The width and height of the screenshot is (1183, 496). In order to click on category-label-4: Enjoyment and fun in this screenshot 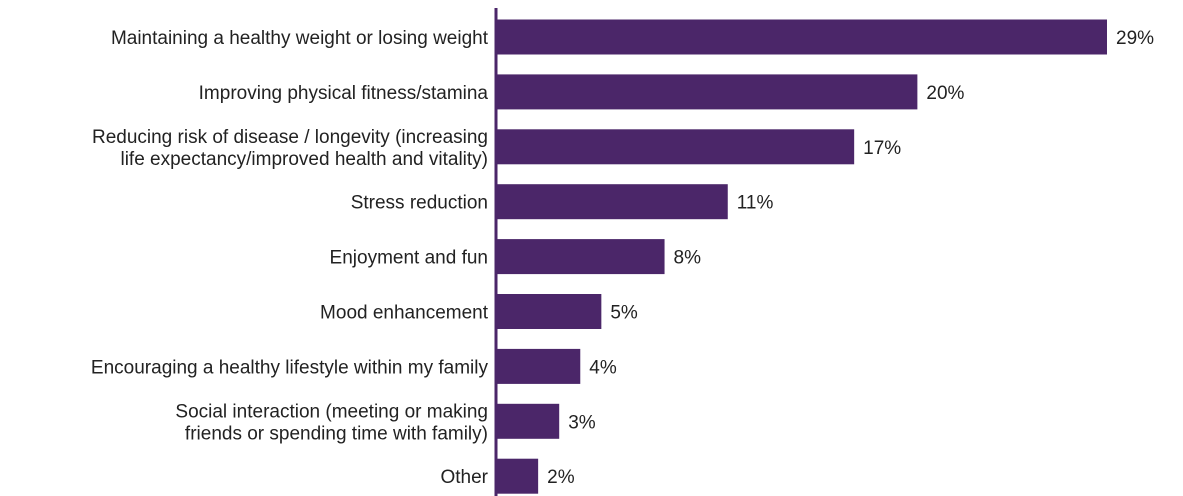, I will do `click(409, 258)`.